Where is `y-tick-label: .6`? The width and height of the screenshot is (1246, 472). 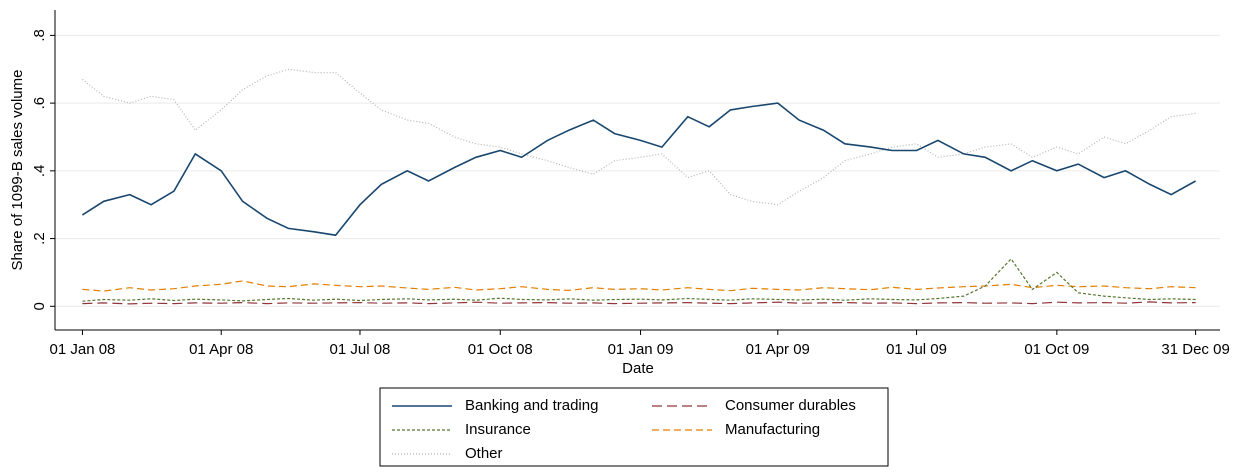 y-tick-label: .6 is located at coordinates (39, 103).